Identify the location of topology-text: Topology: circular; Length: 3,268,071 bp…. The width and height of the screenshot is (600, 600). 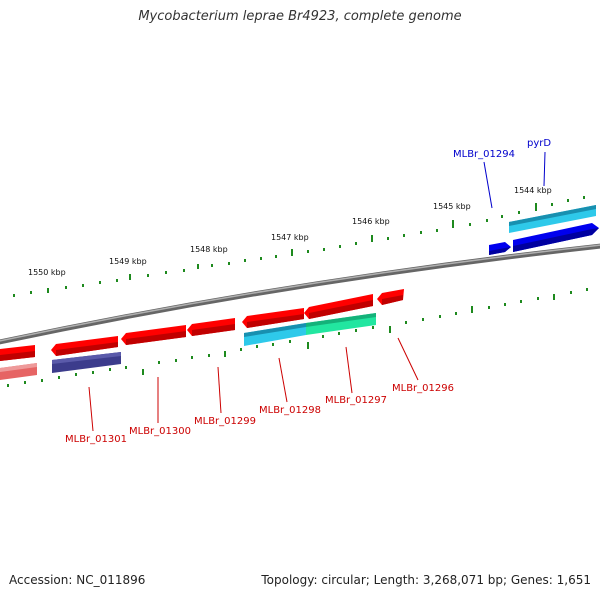
(426, 580).